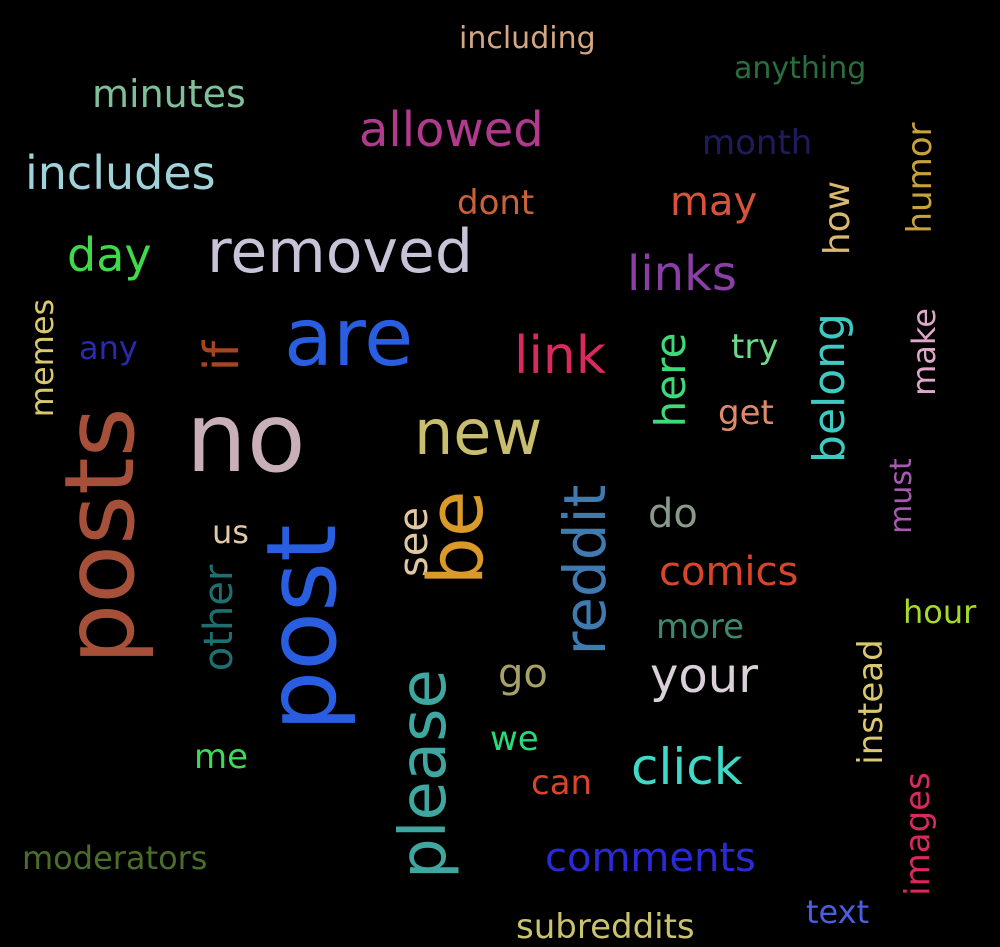 The width and height of the screenshot is (1000, 947). I want to click on word-reddit: reddit, so click(585, 570).